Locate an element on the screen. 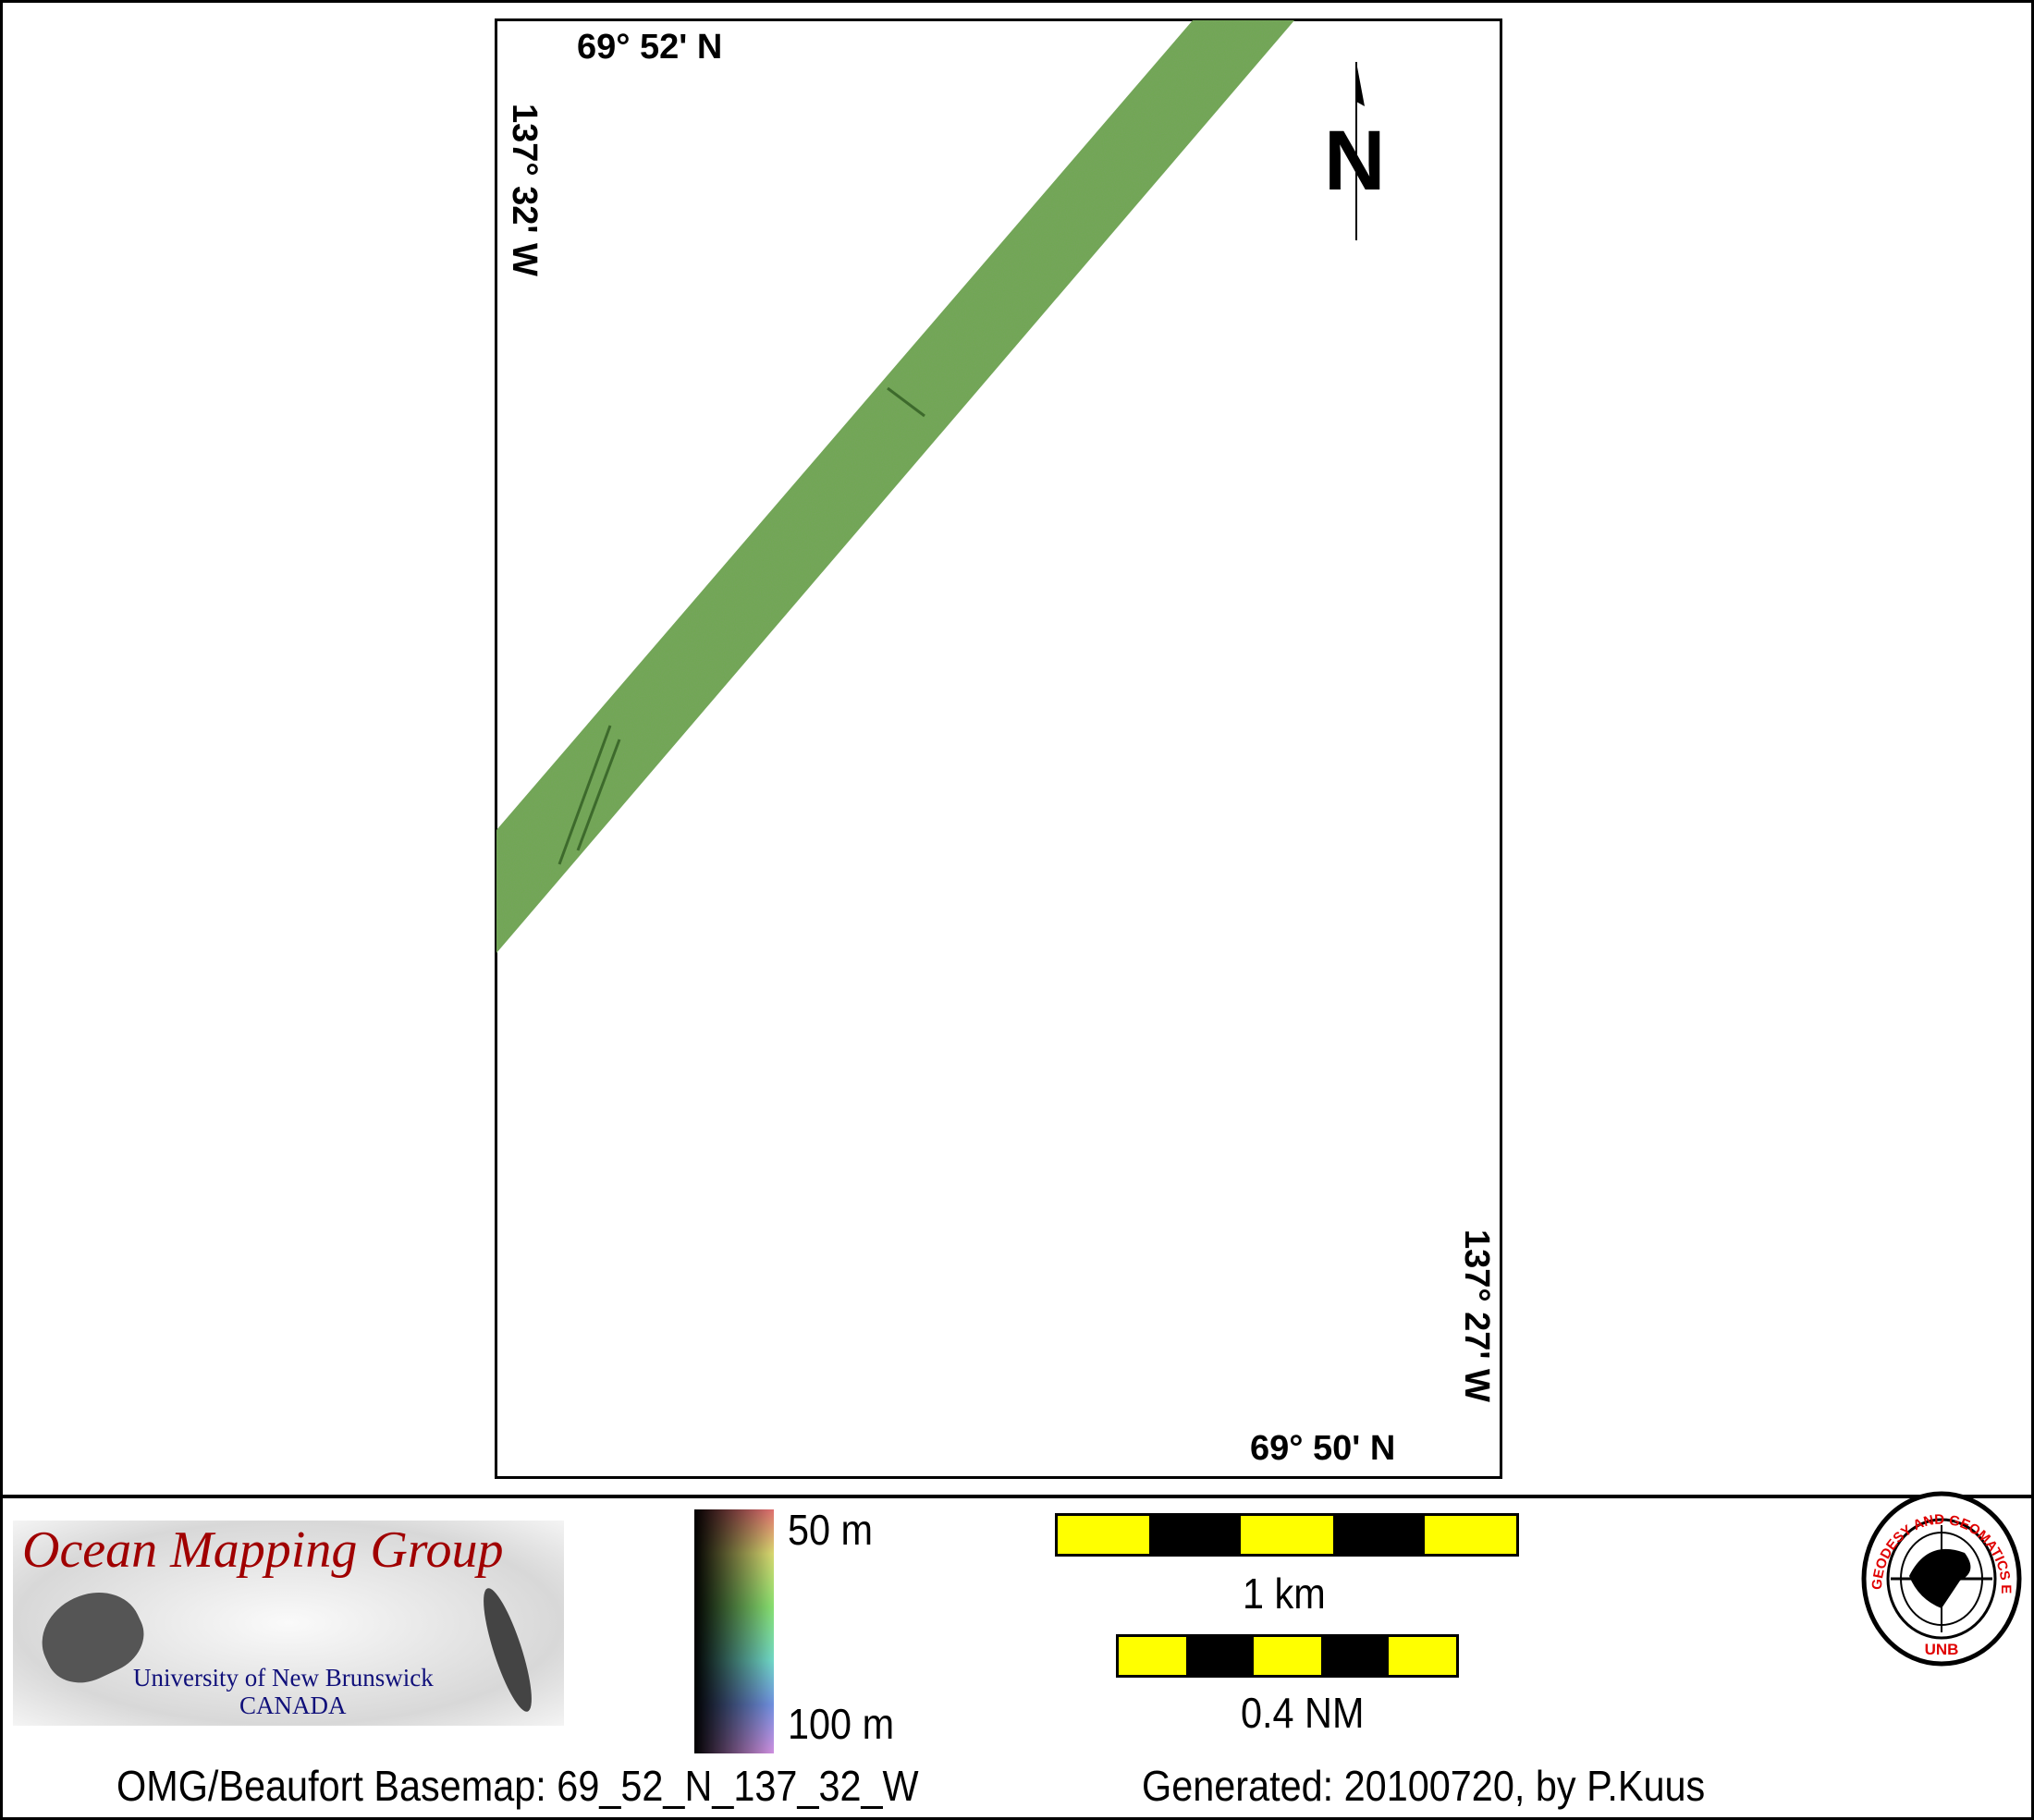  top-latitude-label: 69° 52' N is located at coordinates (650, 47).